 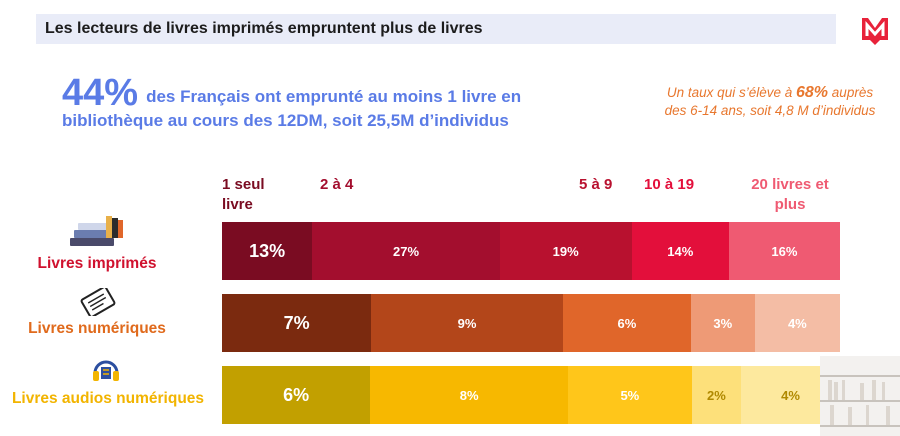 What do you see at coordinates (267, 251) in the screenshot?
I see `bar-segment: 13%` at bounding box center [267, 251].